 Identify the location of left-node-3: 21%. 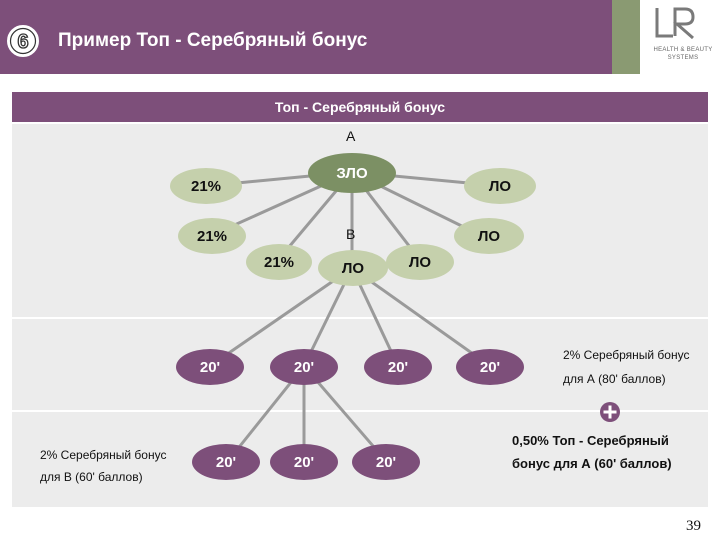
(279, 262).